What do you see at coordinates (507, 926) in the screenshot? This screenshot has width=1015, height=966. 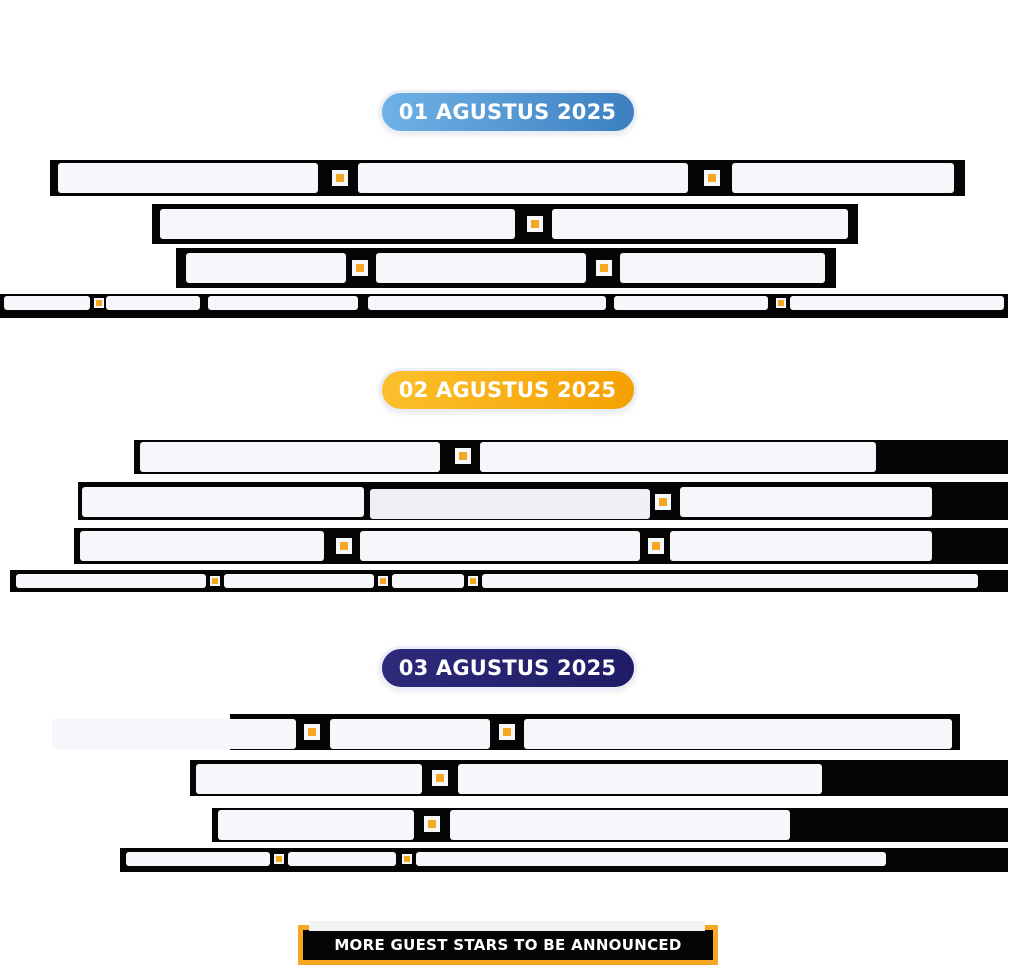 I see `button-highlight` at bounding box center [507, 926].